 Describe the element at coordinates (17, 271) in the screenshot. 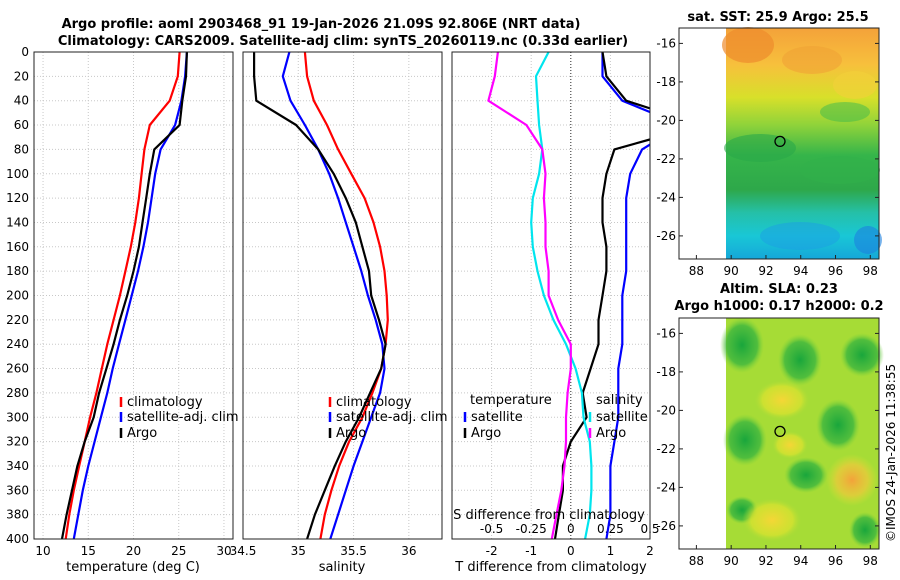

I see `y-tick-label: 180` at that location.